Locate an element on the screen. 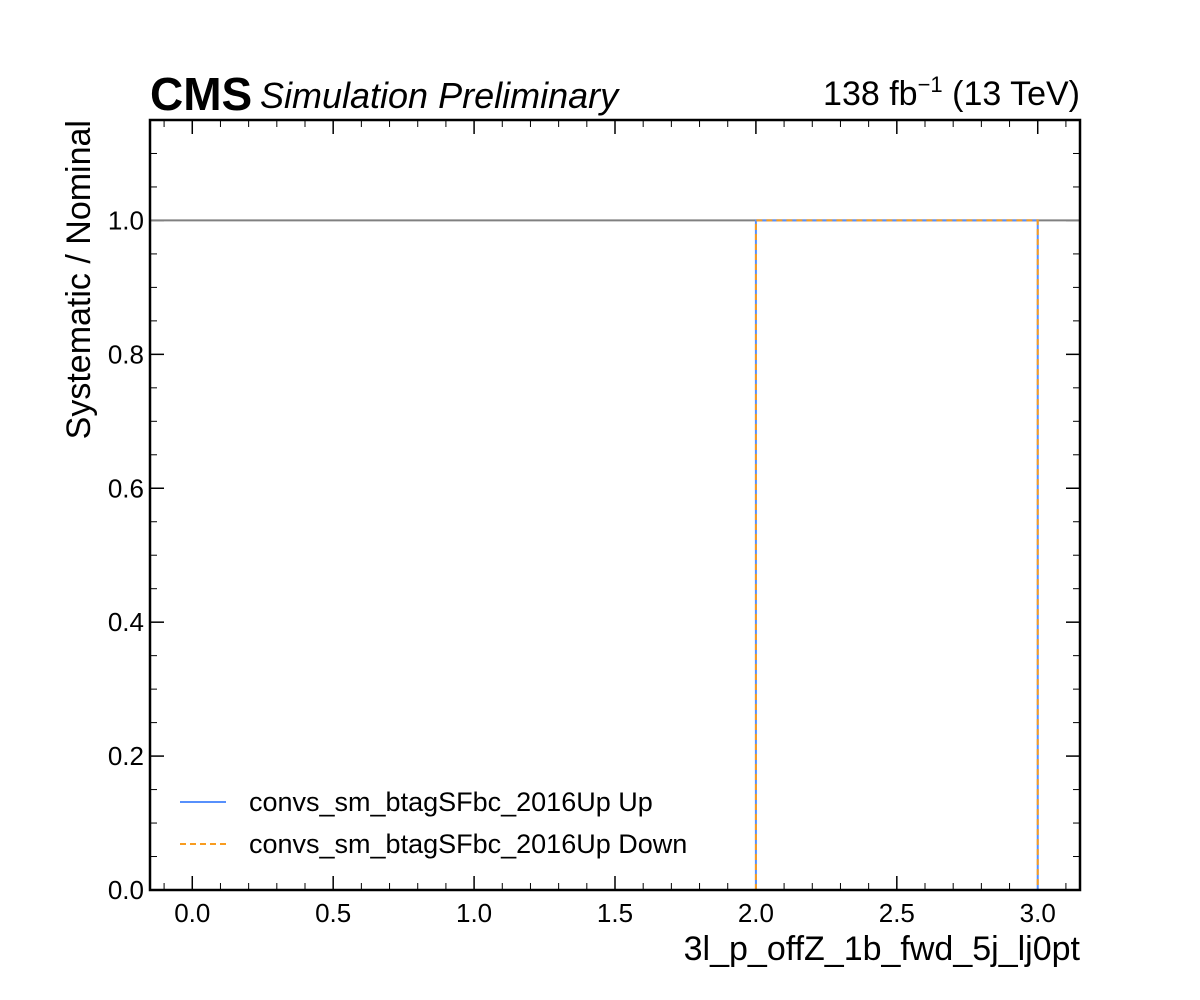 This screenshot has width=1200, height=1000. y-axis-label: Systematic / Nominal is located at coordinates (79, 279).